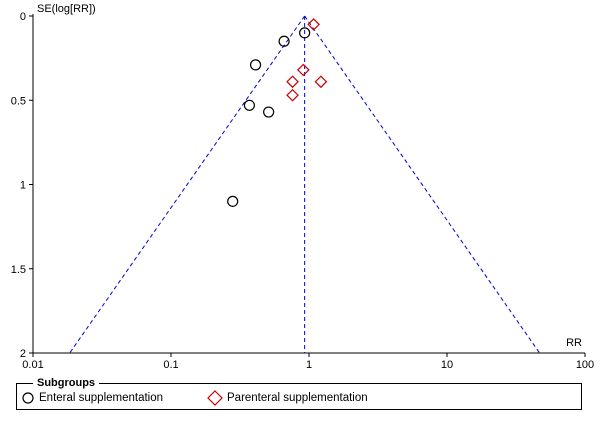 The height and width of the screenshot is (428, 600). Describe the element at coordinates (297, 398) in the screenshot. I see `legend-label-parenteral: Parenteral supplementation` at that location.